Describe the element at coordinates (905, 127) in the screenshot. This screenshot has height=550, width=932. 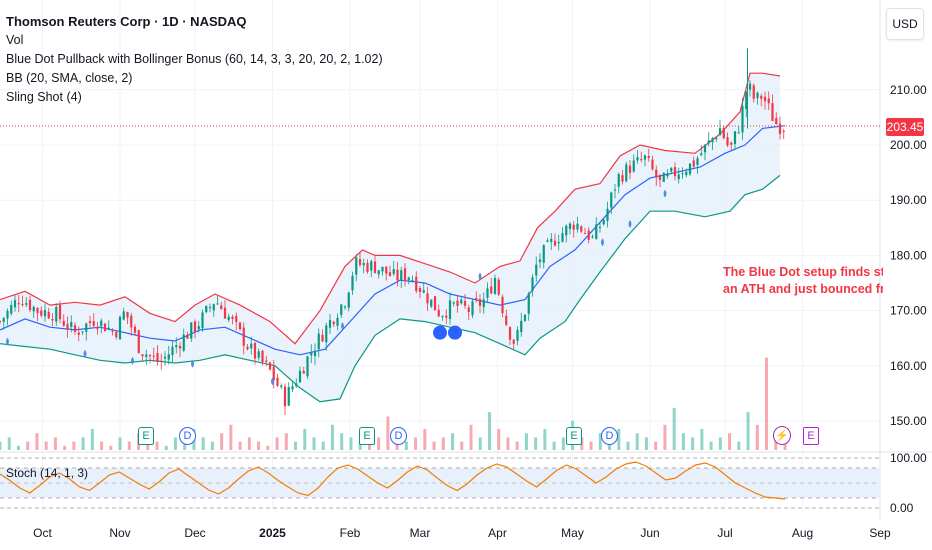
I see `last-price-label: 203.45` at that location.